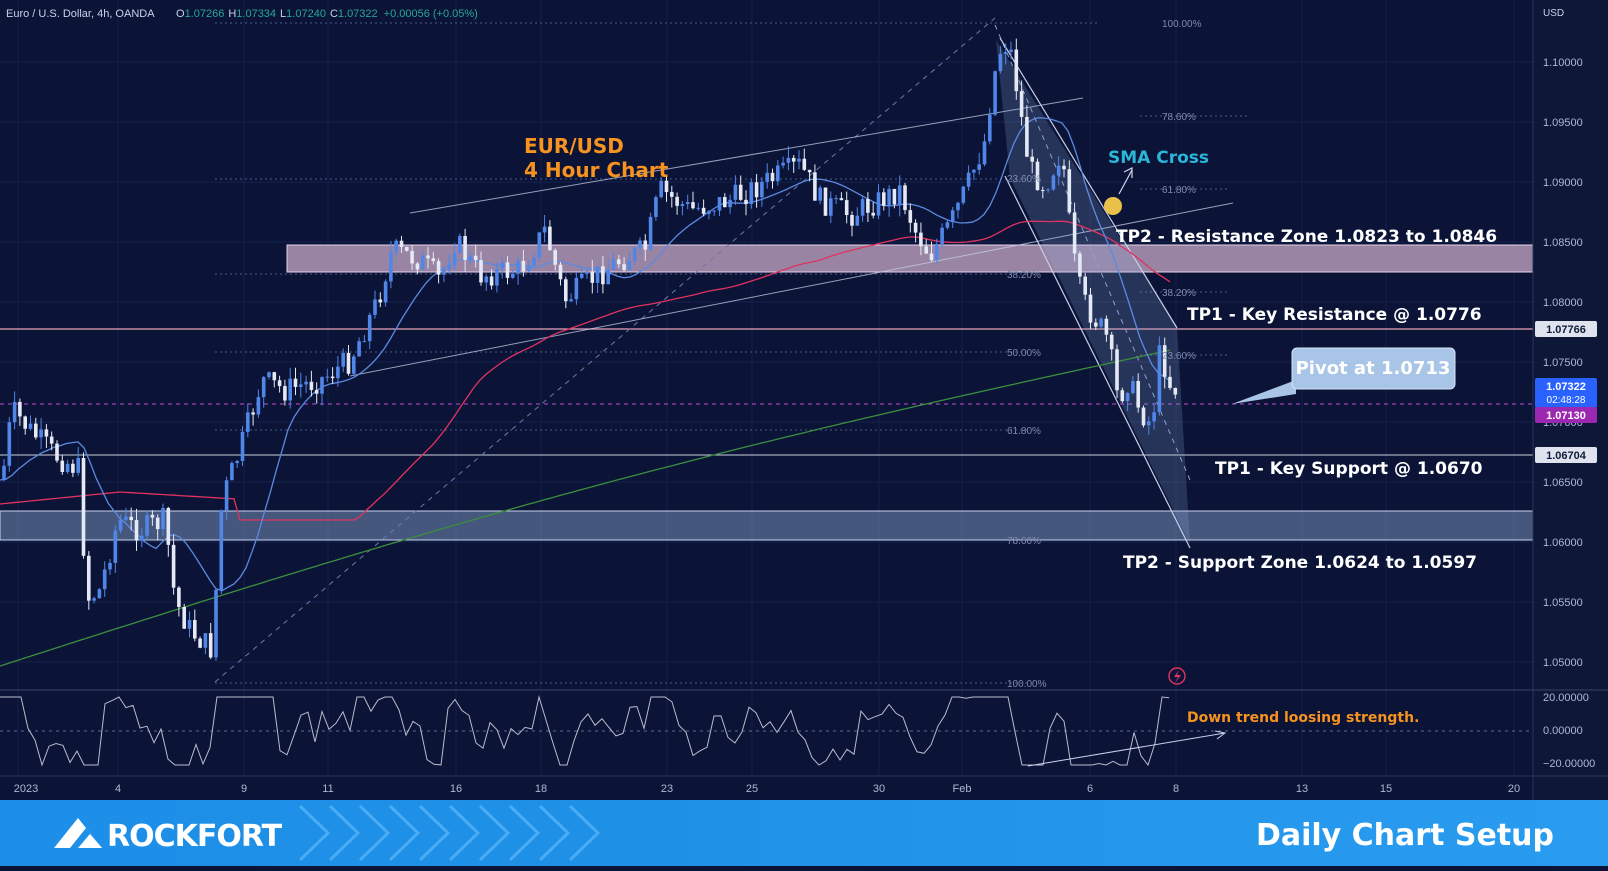 Image resolution: width=1608 pixels, height=871 pixels. Describe the element at coordinates (195, 836) in the screenshot. I see `footer-brand: ROCKFORT` at that location.